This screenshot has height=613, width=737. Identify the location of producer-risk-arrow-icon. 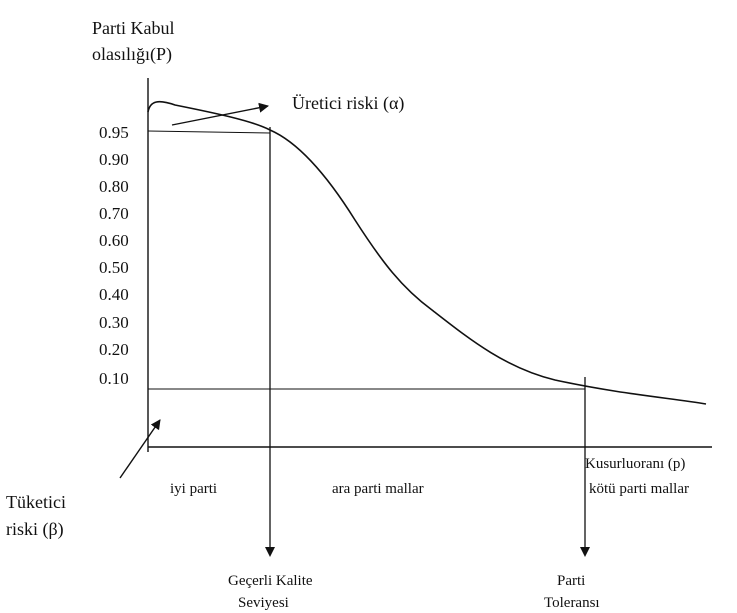
(220, 114).